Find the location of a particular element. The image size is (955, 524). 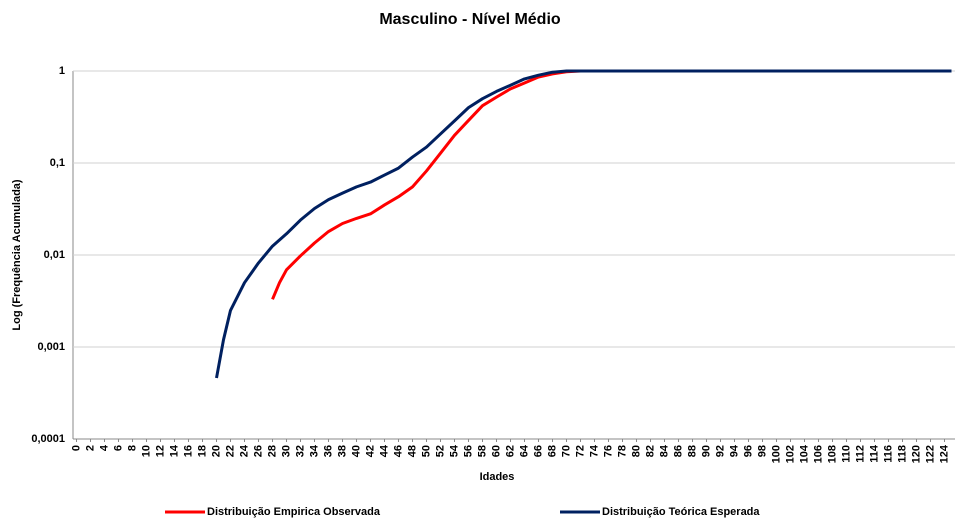

x-tick-label: 48 is located at coordinates (412, 451).